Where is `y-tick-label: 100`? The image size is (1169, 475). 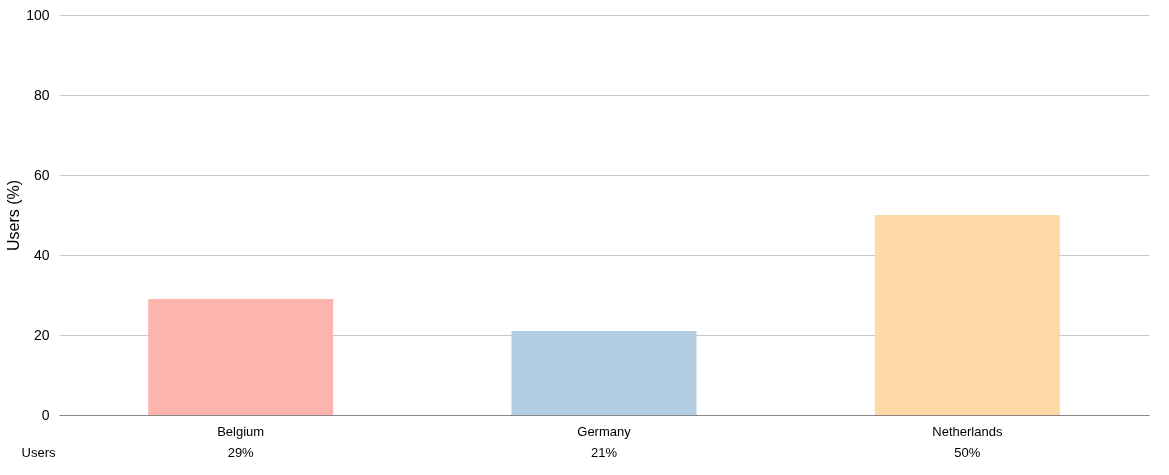
y-tick-label: 100 is located at coordinates (38, 14).